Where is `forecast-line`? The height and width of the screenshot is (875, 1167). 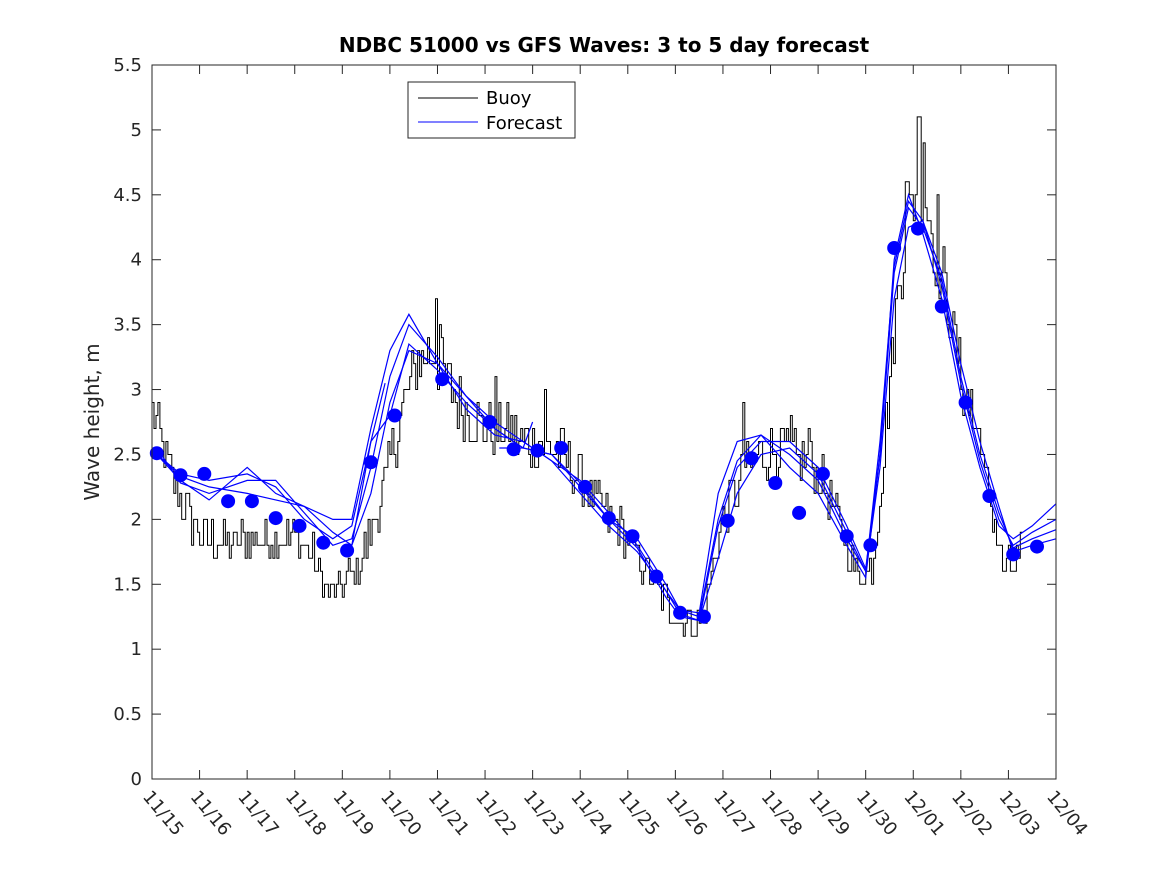 forecast-line is located at coordinates (368, 464).